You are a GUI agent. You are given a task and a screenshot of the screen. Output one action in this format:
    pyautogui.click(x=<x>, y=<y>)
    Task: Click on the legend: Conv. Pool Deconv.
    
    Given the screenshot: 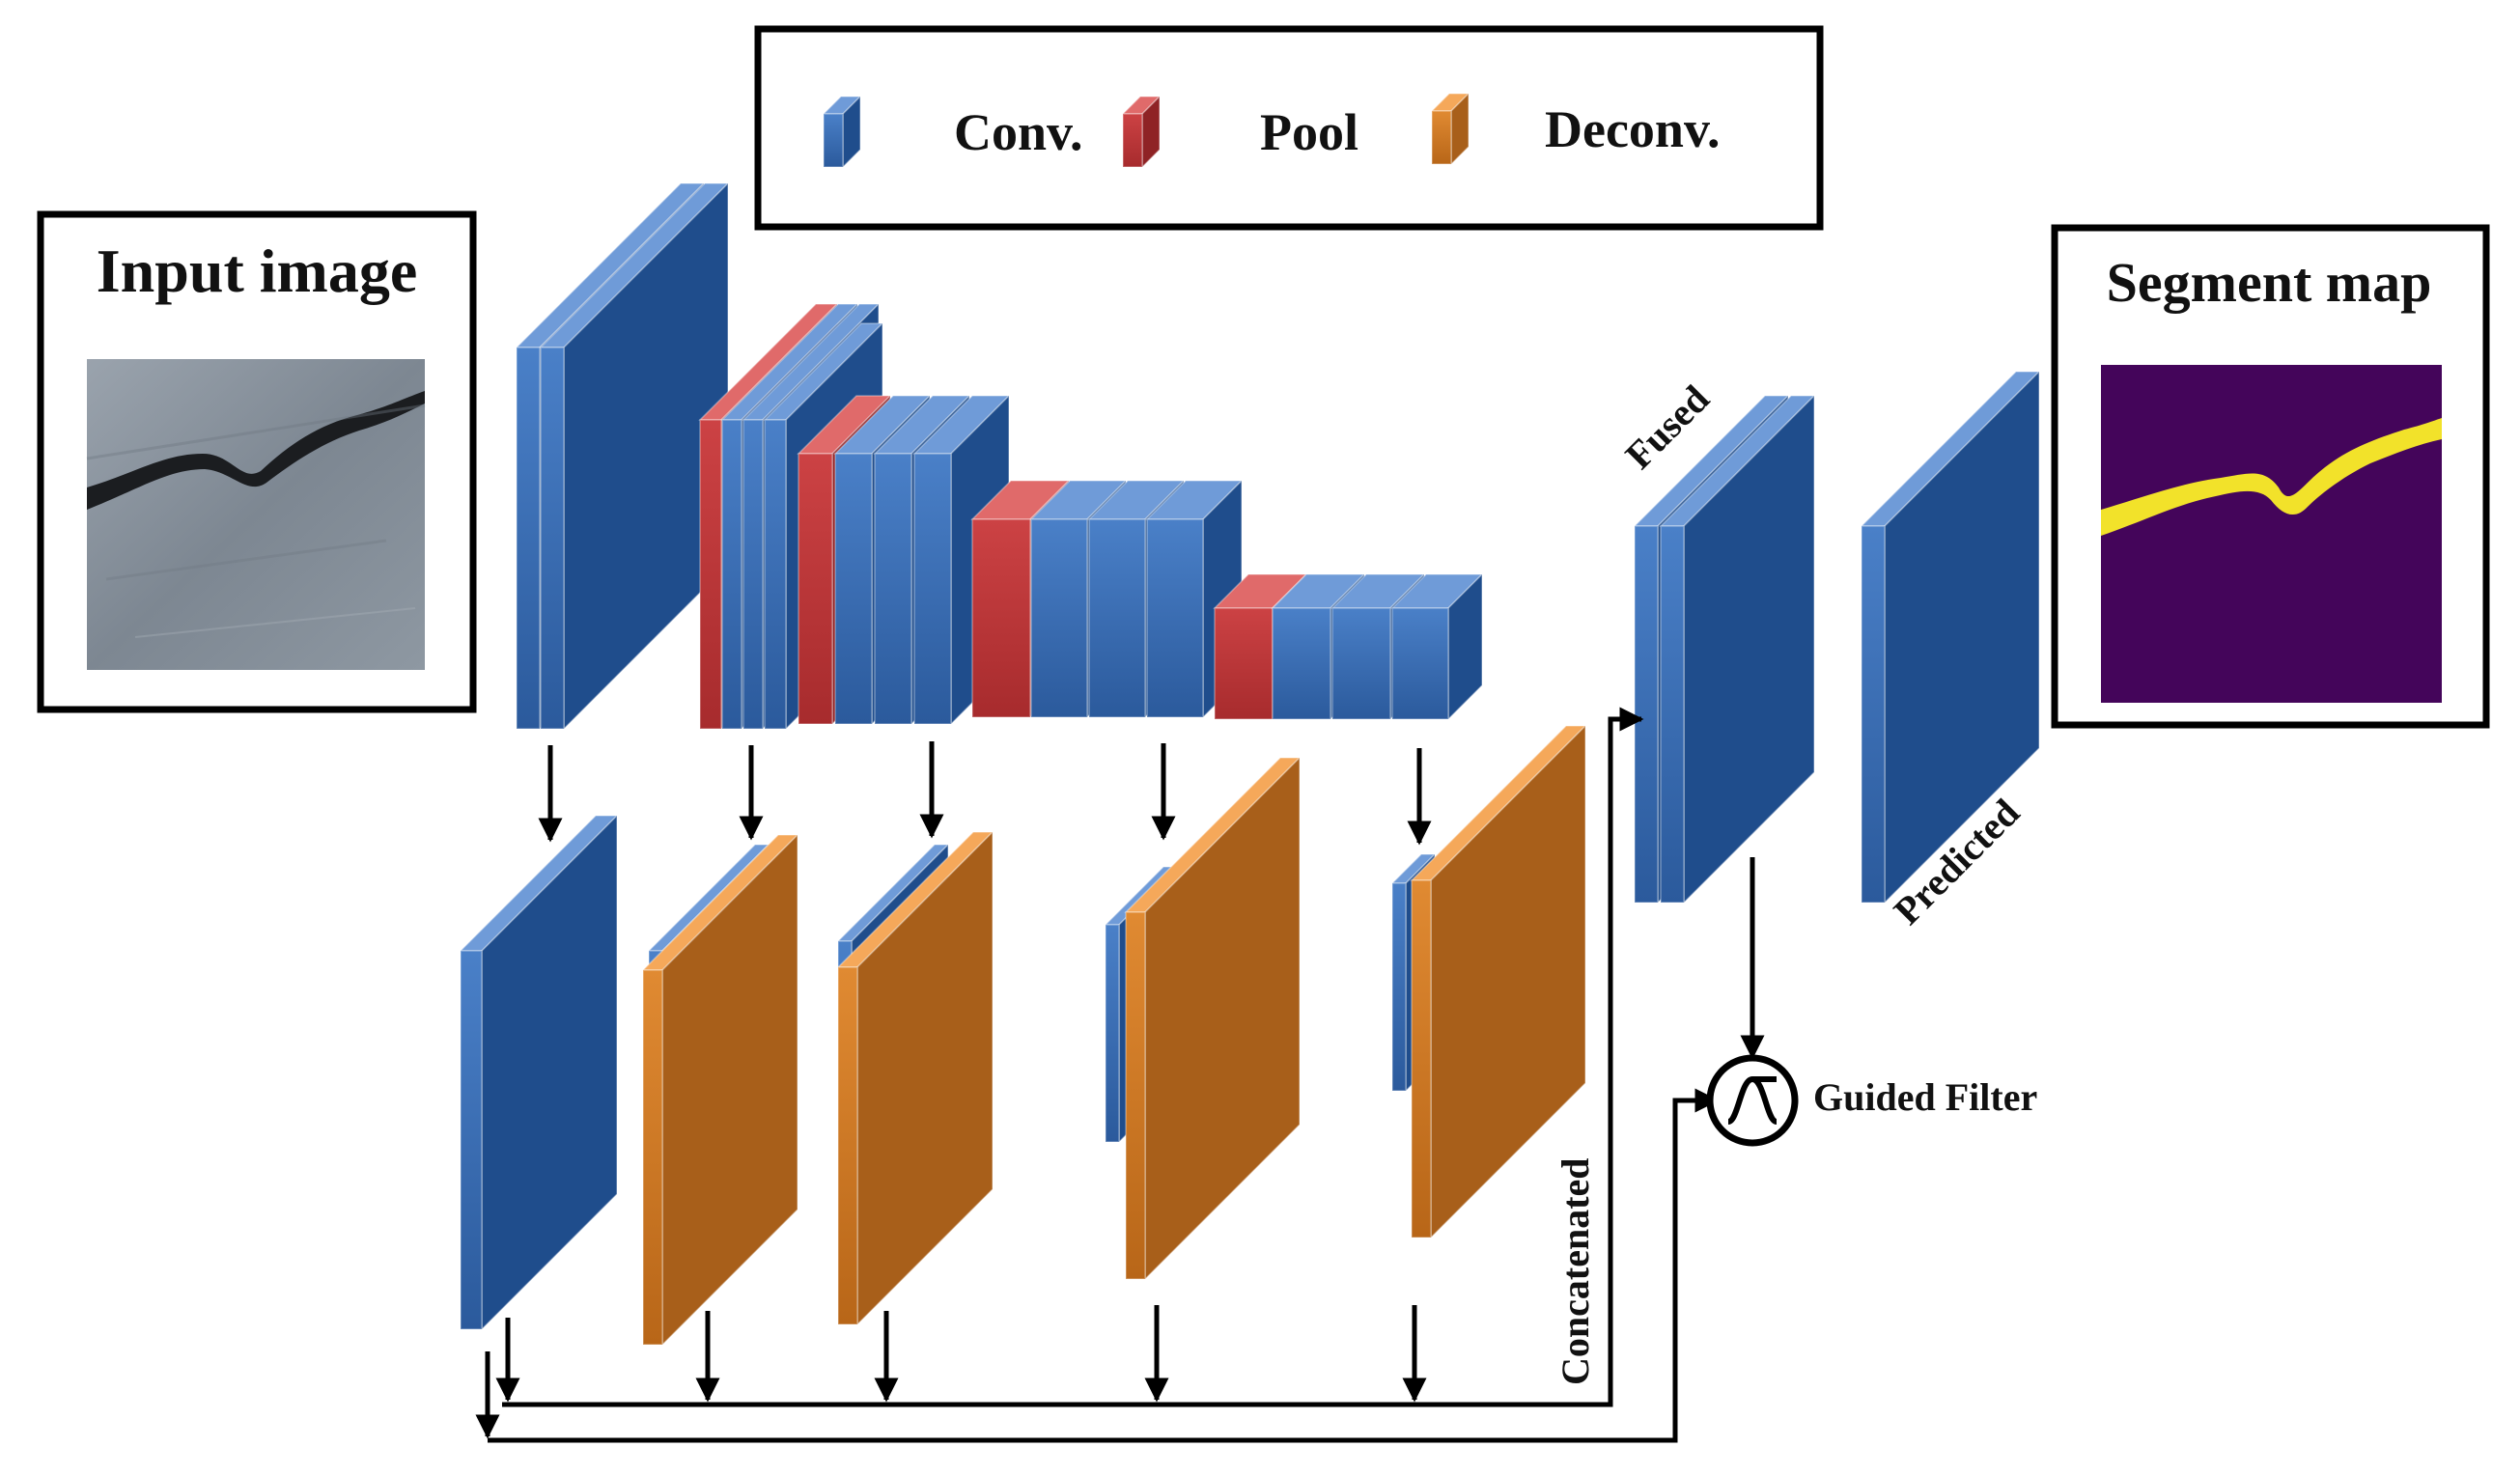 What is the action you would take?
    pyautogui.click(x=1289, y=128)
    